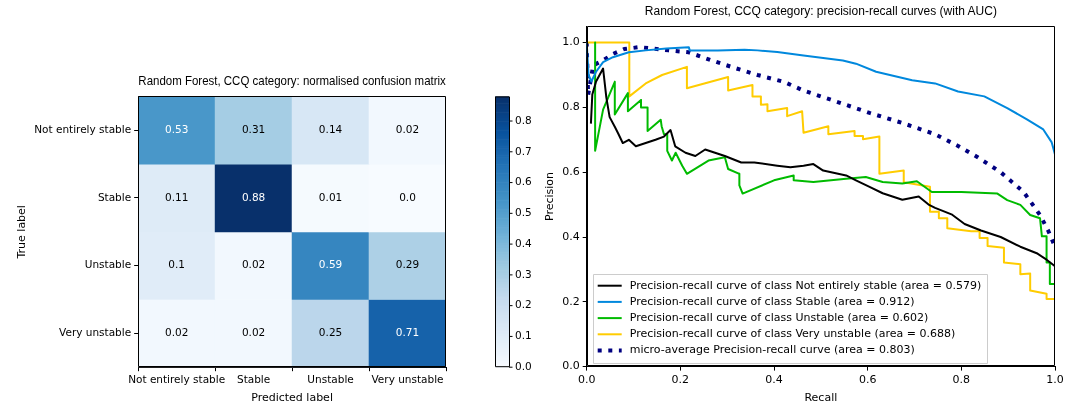 The width and height of the screenshot is (1073, 407). What do you see at coordinates (108, 264) in the screenshot?
I see `y-tick-label: Unstable` at bounding box center [108, 264].